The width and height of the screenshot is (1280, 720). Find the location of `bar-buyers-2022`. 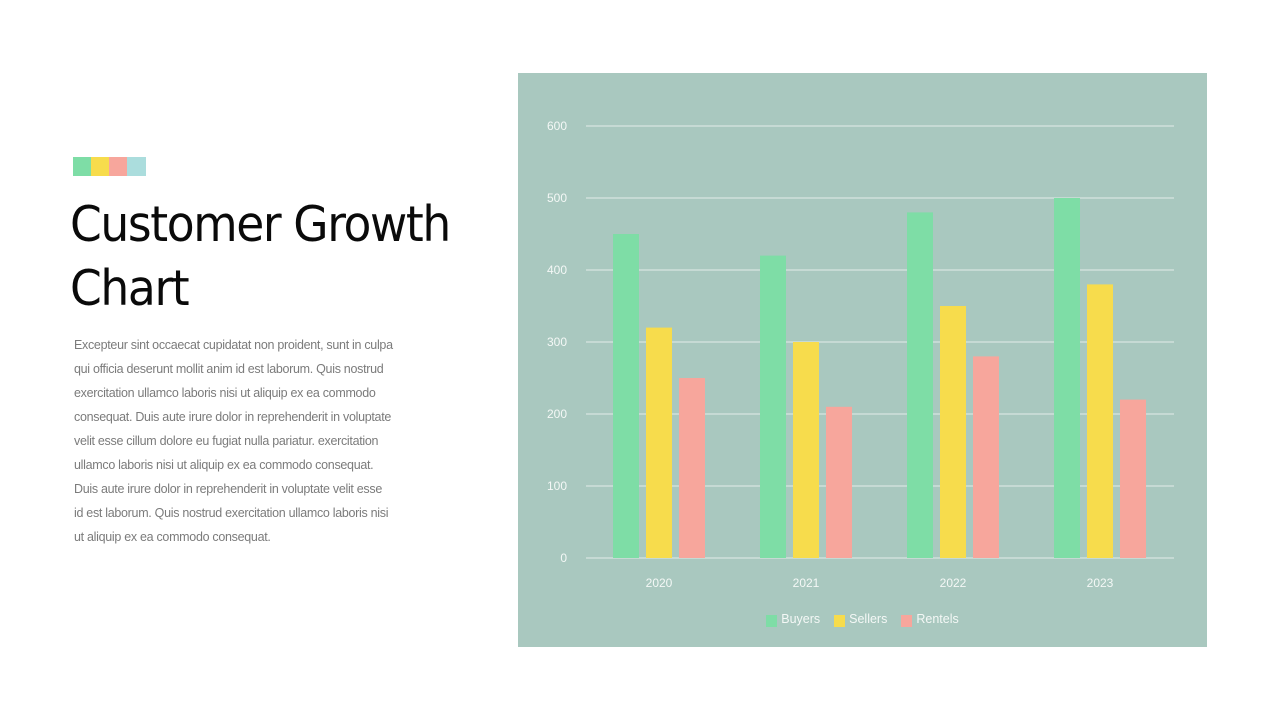

bar-buyers-2022 is located at coordinates (920, 385).